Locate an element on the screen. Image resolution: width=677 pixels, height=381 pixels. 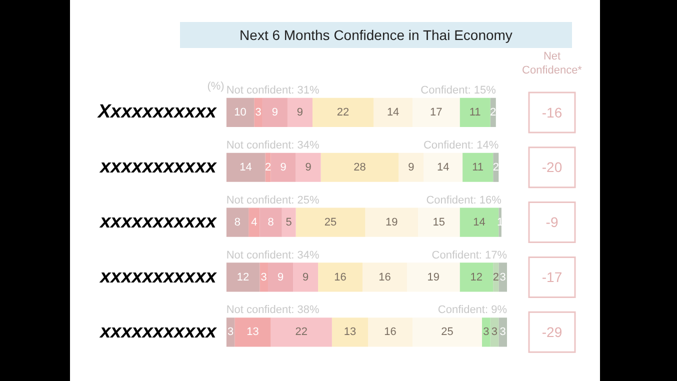
data-label: 10 is located at coordinates (240, 112).